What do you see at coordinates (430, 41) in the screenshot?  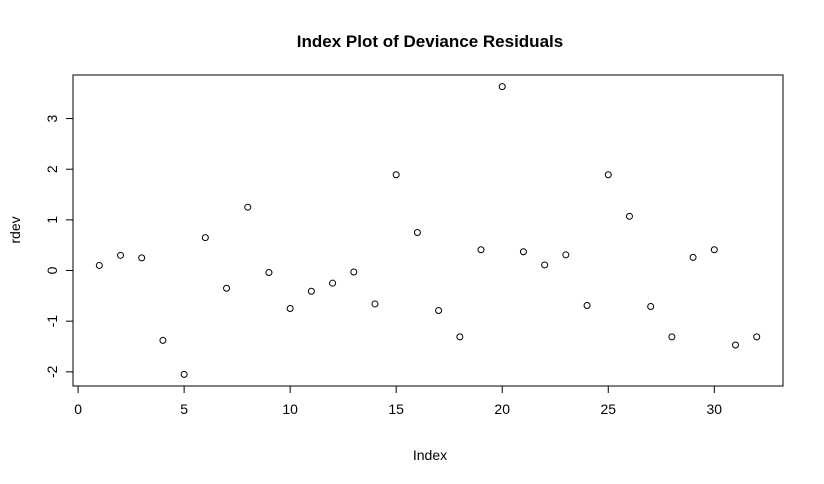 I see `chart-title: Index Plot of Deviance Residuals` at bounding box center [430, 41].